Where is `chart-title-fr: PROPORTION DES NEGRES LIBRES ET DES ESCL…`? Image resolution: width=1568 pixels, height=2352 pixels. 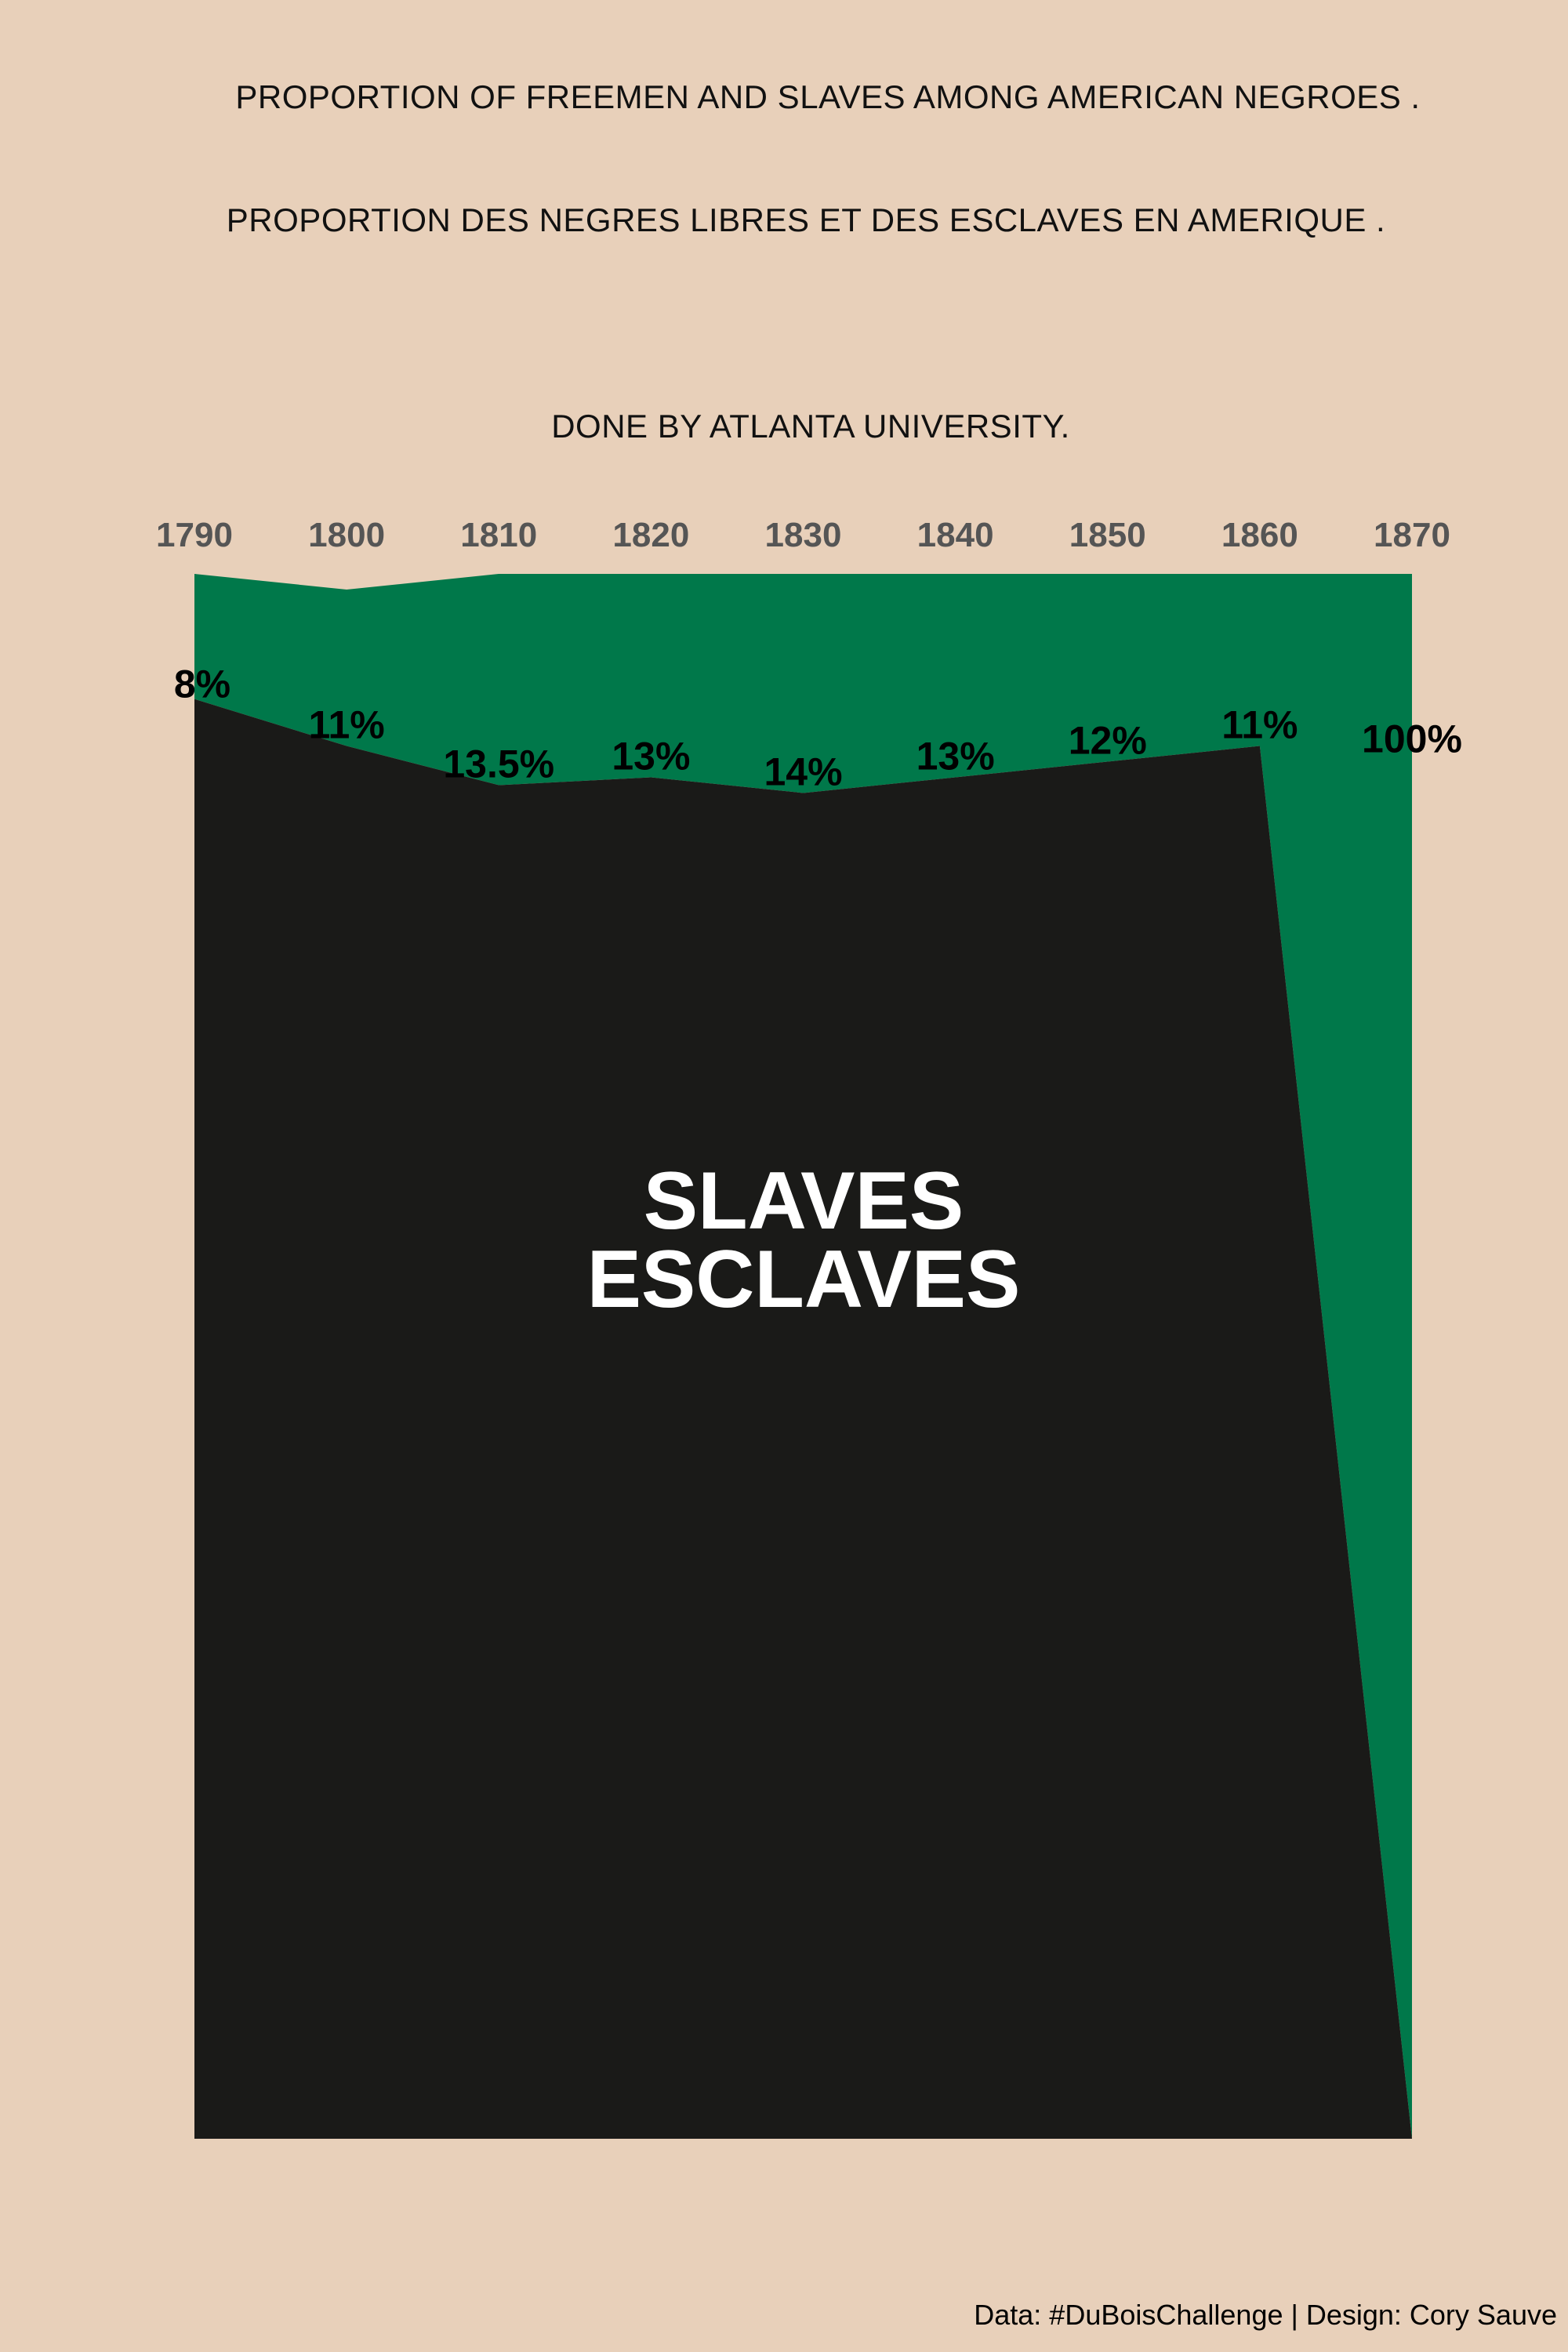
chart-title-fr: PROPORTION DES NEGRES LIBRES ET DES ESCL… is located at coordinates (806, 219).